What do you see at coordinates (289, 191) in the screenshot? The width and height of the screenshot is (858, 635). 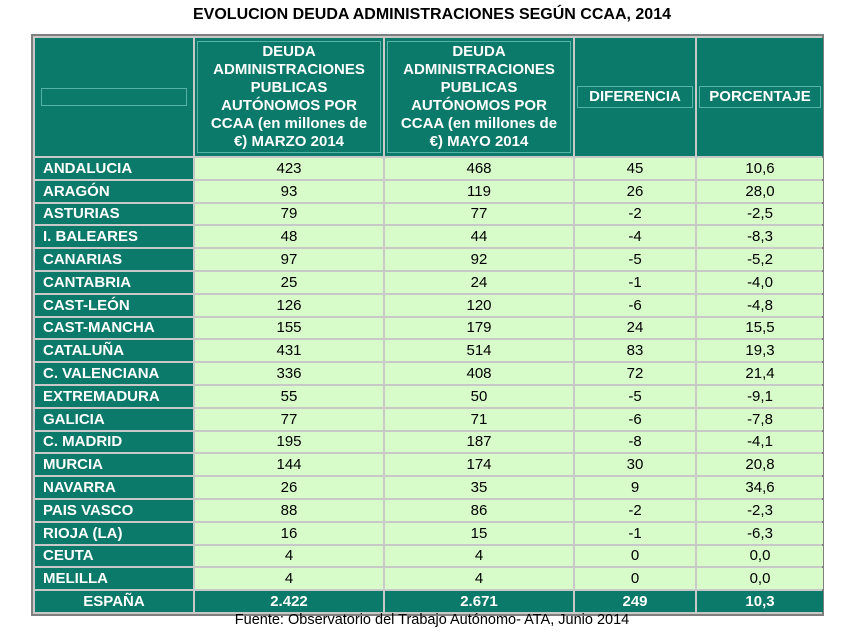 I see `cell-marzo: 93` at bounding box center [289, 191].